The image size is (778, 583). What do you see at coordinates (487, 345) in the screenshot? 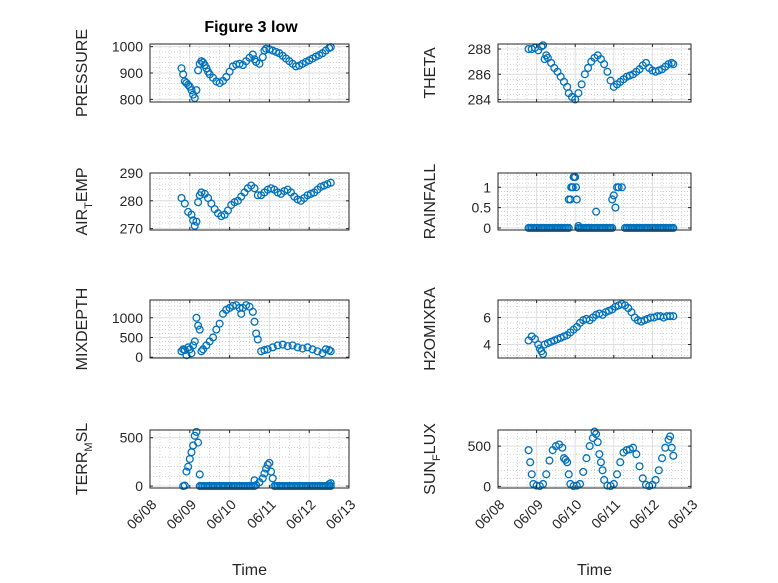
I see `y-tick-label: 4` at bounding box center [487, 345].